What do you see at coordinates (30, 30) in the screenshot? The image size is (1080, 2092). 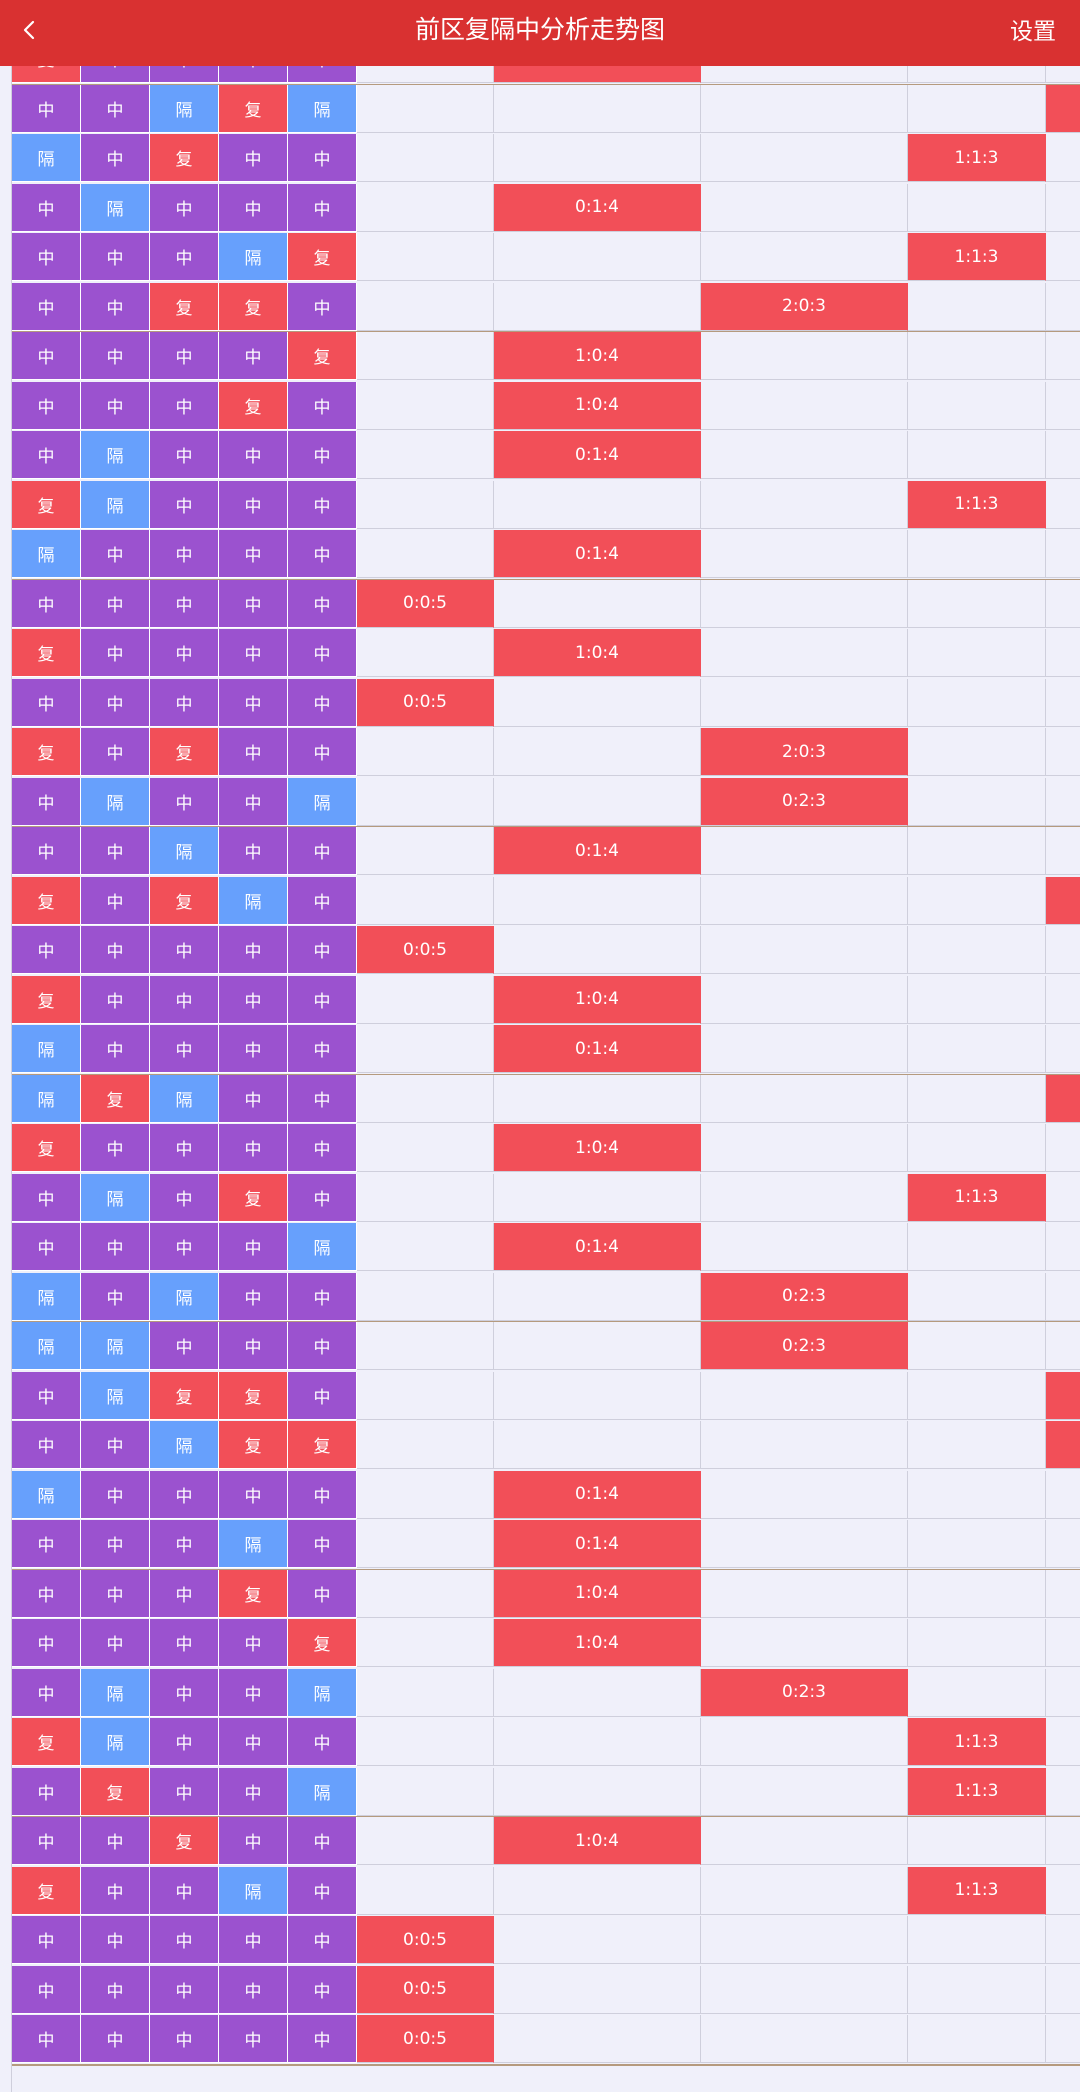 I see `back-button` at bounding box center [30, 30].